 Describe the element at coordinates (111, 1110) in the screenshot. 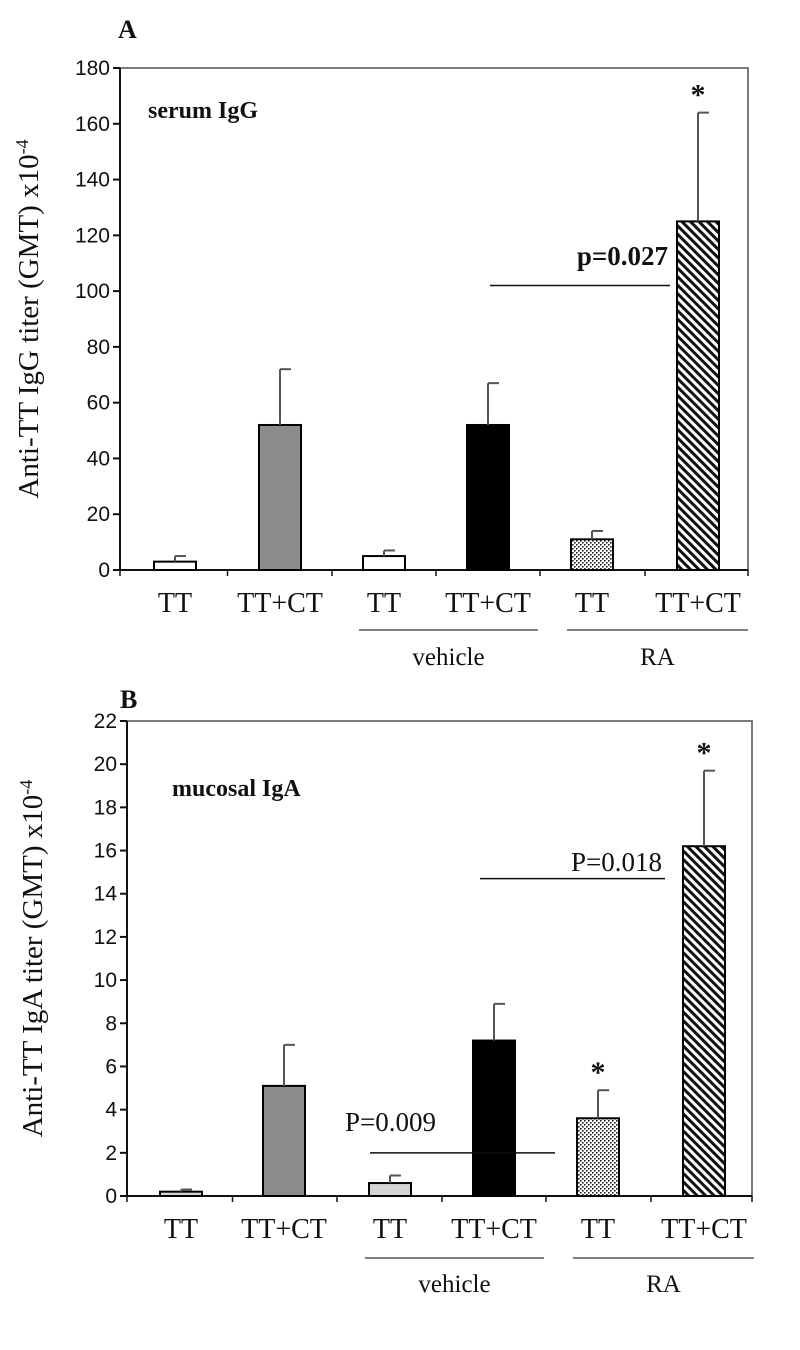

I see `y-tick-label: 4` at that location.